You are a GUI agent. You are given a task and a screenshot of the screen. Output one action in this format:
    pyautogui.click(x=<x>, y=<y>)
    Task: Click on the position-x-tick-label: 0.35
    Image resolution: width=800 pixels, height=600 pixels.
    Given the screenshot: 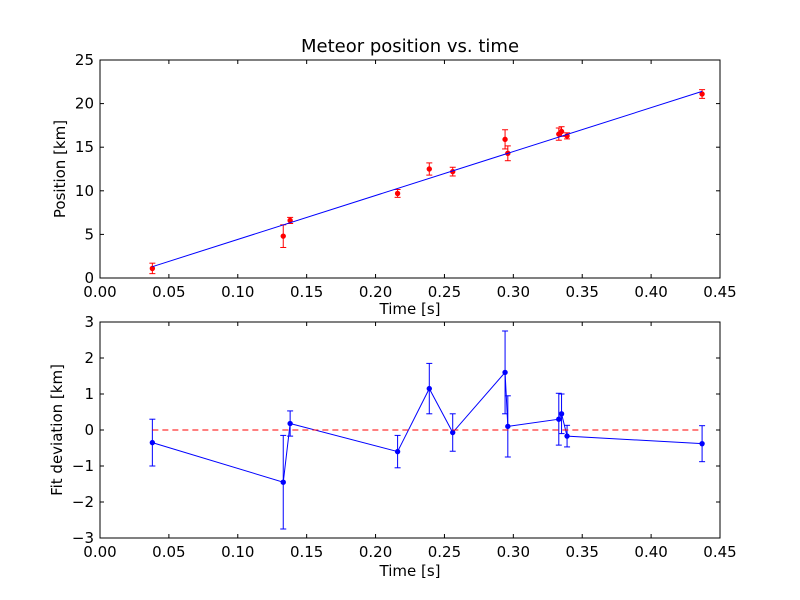 What is the action you would take?
    pyautogui.click(x=582, y=292)
    